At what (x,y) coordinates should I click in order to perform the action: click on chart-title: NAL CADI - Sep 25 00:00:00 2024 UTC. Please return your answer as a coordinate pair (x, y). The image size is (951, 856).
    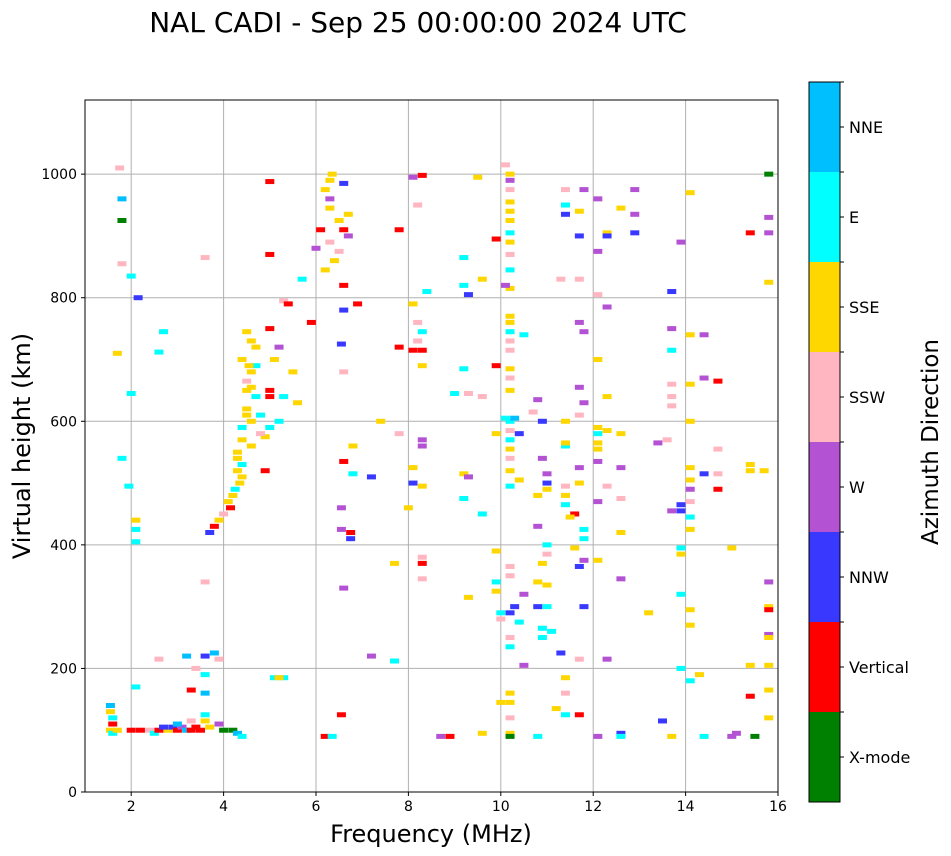
    Looking at the image, I should click on (418, 22).